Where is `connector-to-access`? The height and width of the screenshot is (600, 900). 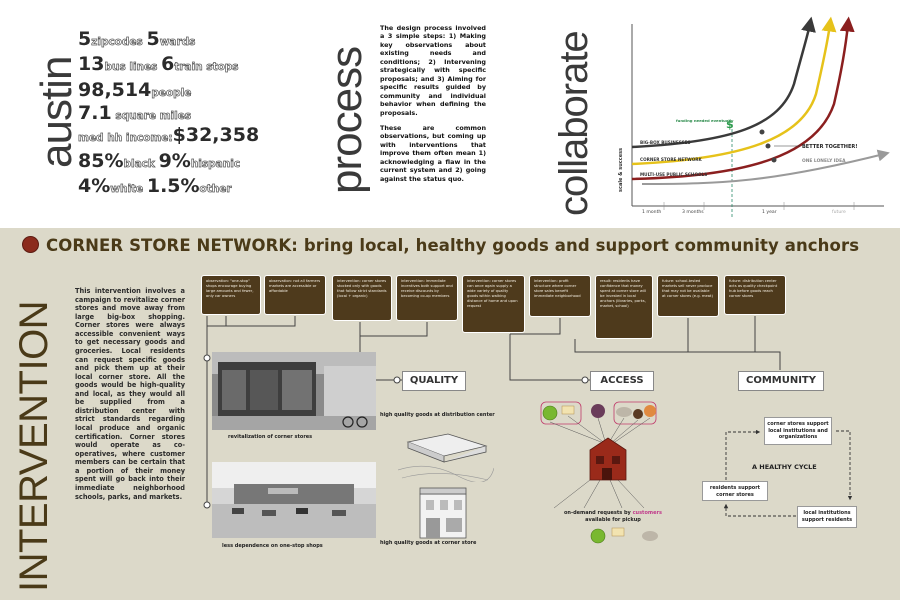 connector-to-access is located at coordinates (549, 357).